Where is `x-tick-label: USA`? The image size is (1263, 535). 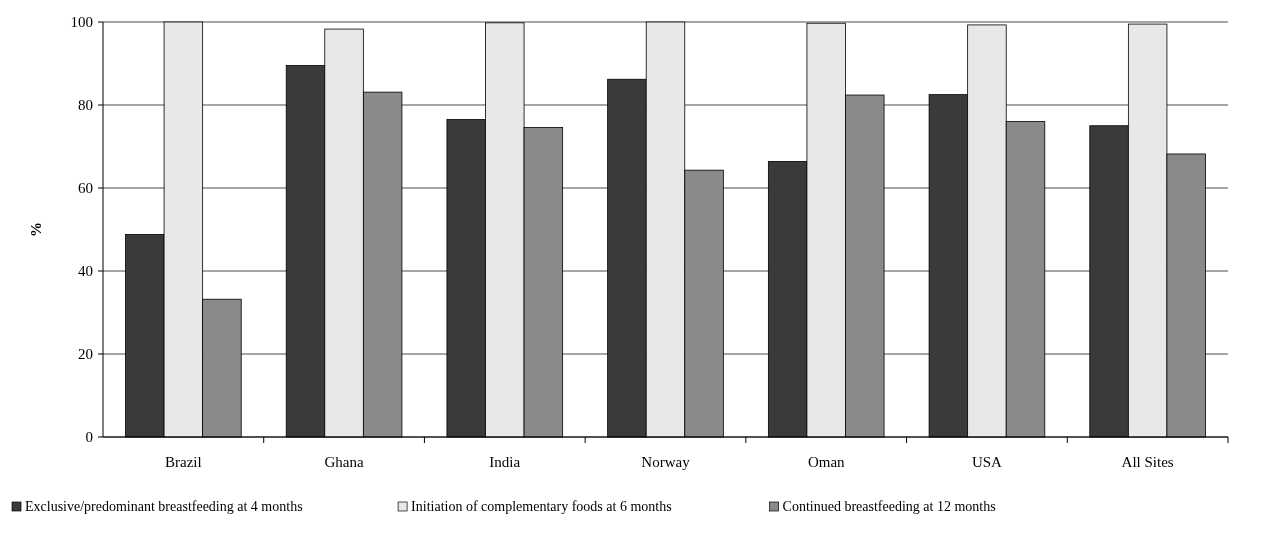 x-tick-label: USA is located at coordinates (987, 462).